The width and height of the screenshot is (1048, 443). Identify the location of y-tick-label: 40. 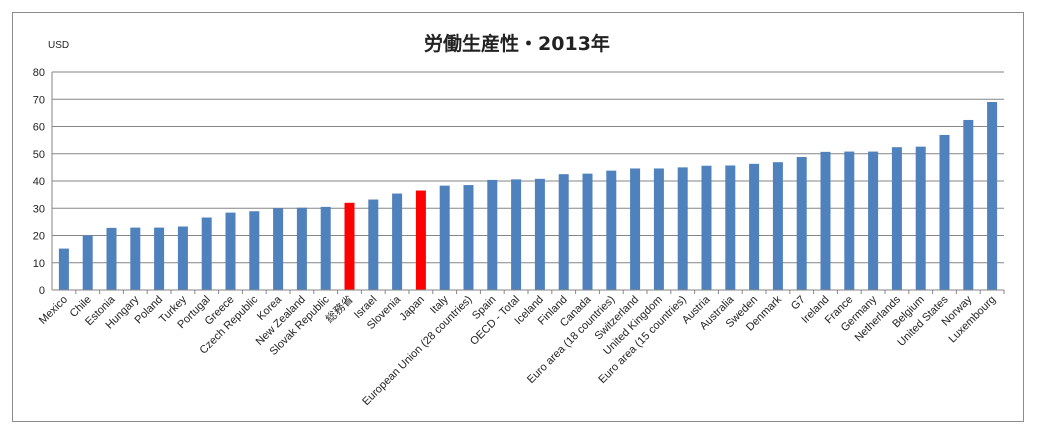
(39, 182).